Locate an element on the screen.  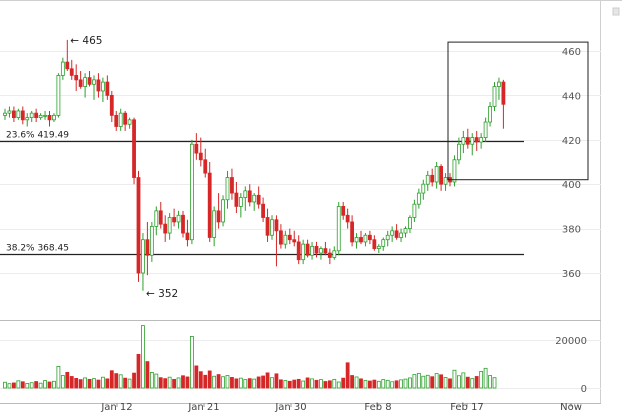
annotations: ← 465 ← 352 is located at coordinates (124, 167).